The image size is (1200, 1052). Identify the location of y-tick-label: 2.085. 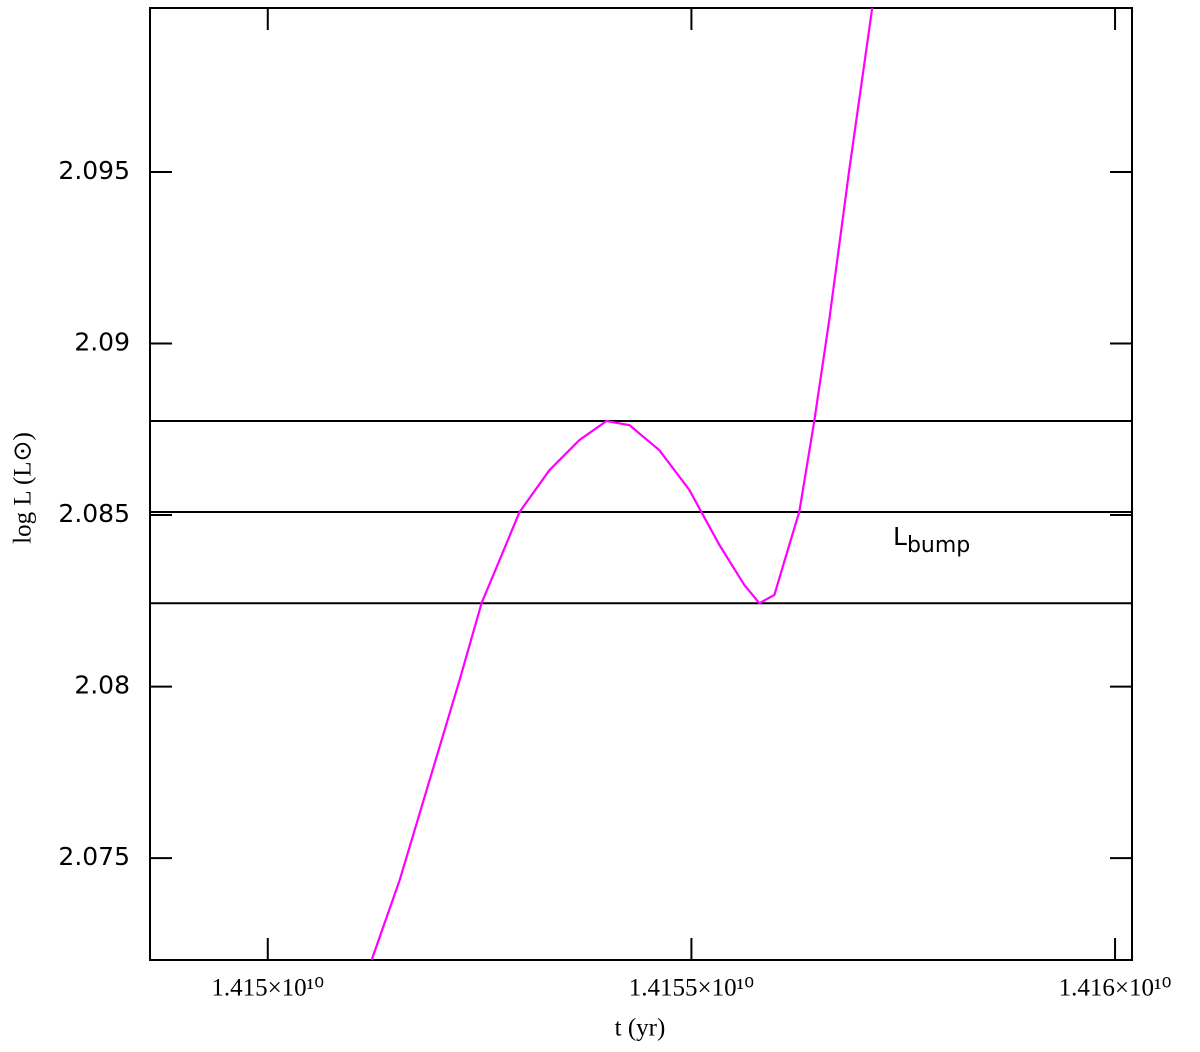
(94, 513).